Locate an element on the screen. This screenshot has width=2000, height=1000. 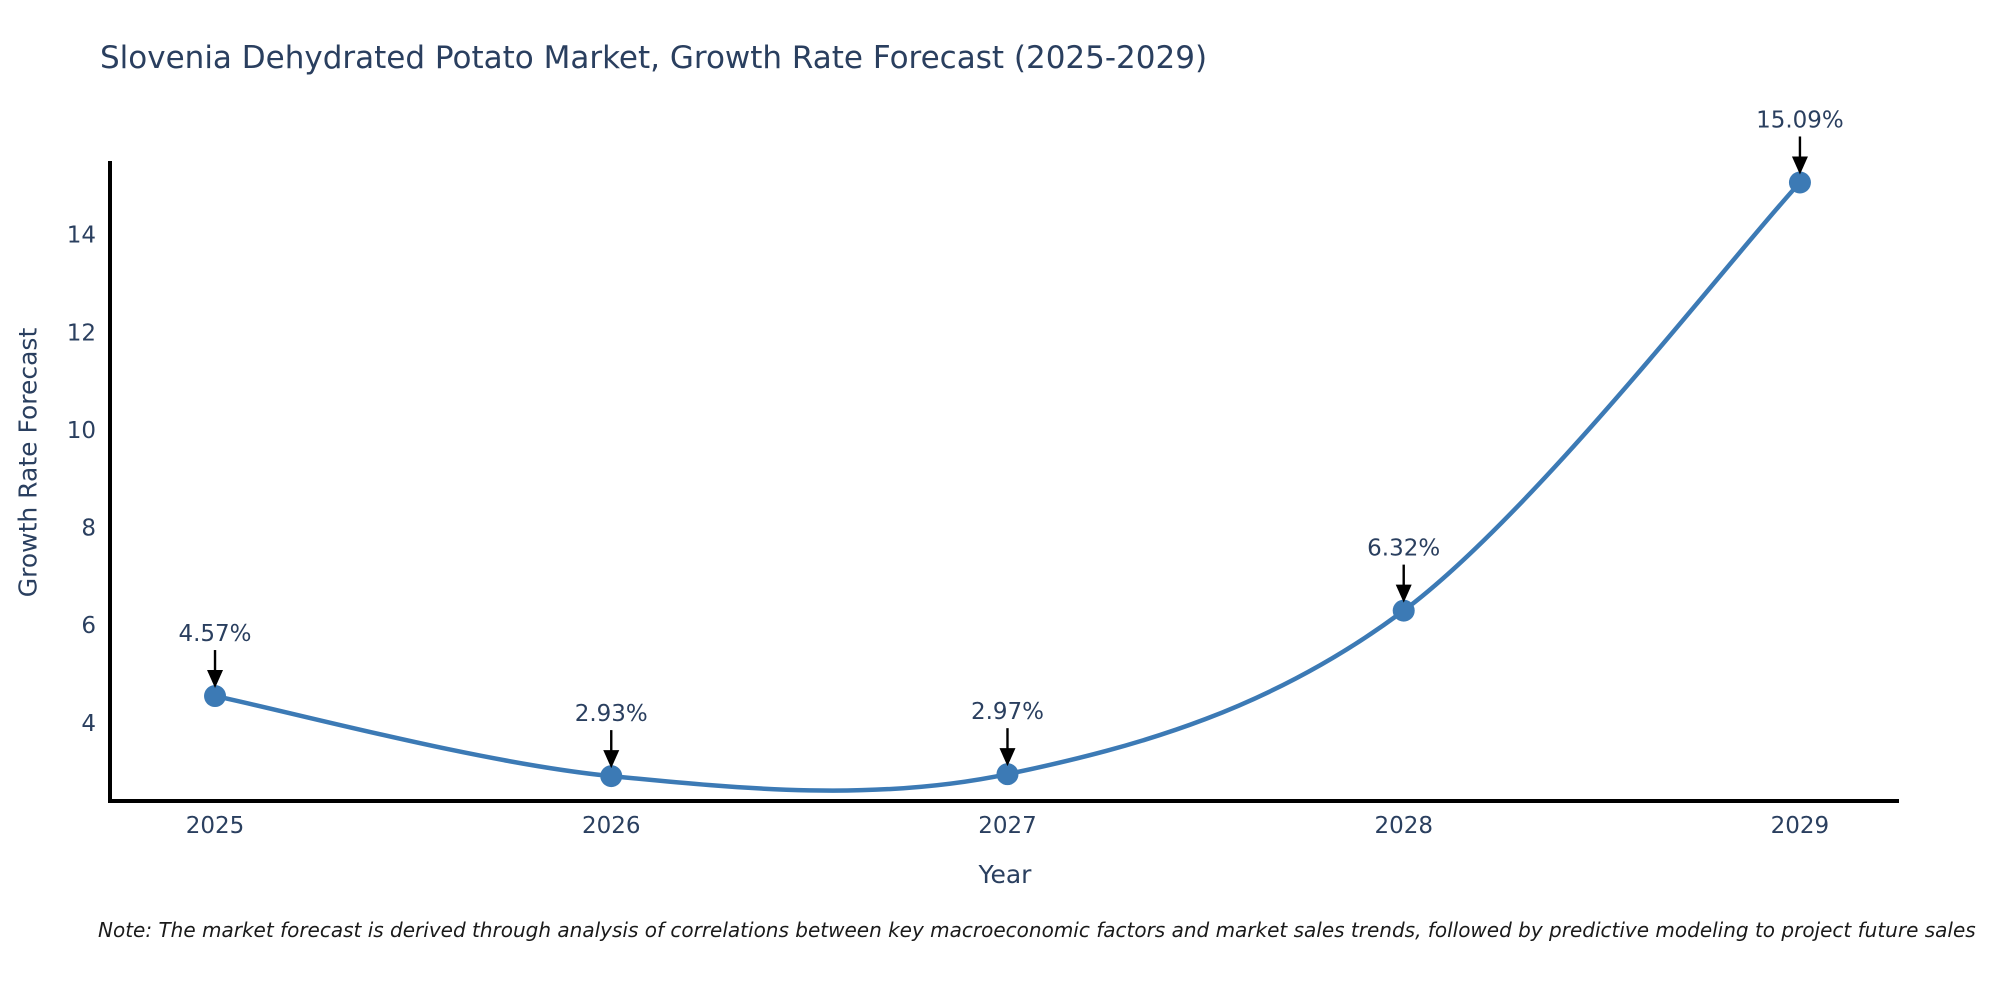
y-axis-title: Growth Rate Forecast is located at coordinates (28, 462).